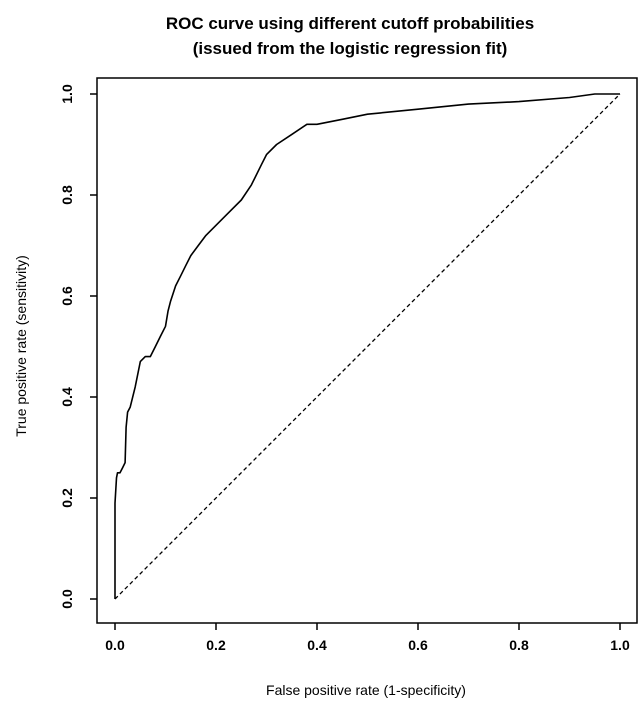  What do you see at coordinates (366, 690) in the screenshot?
I see `x-axis-label: False positive rate (1-specificity)` at bounding box center [366, 690].